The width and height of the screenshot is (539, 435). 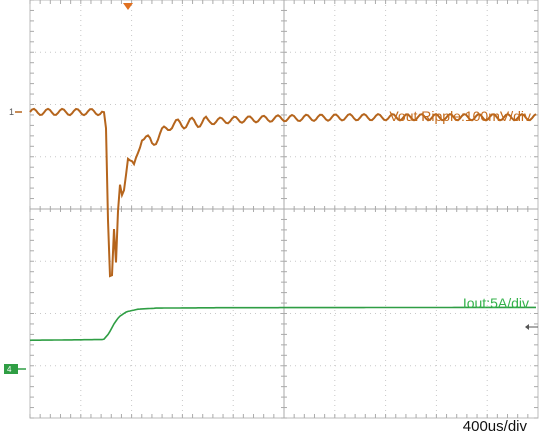 I want to click on ch4-marker-box, so click(x=11, y=369).